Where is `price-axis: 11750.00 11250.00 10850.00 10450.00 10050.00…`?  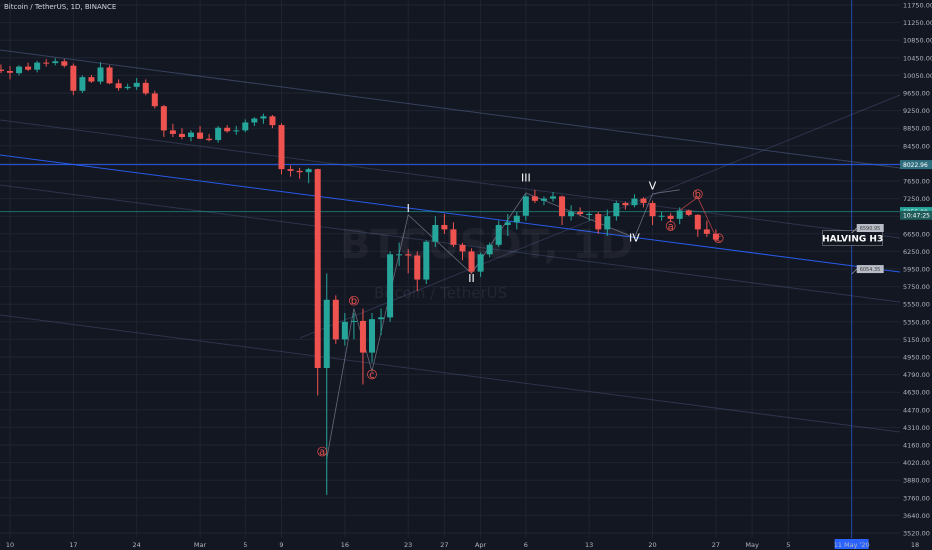
price-axis: 11750.00 11250.00 10850.00 10450.00 10050.00… is located at coordinates (916, 275).